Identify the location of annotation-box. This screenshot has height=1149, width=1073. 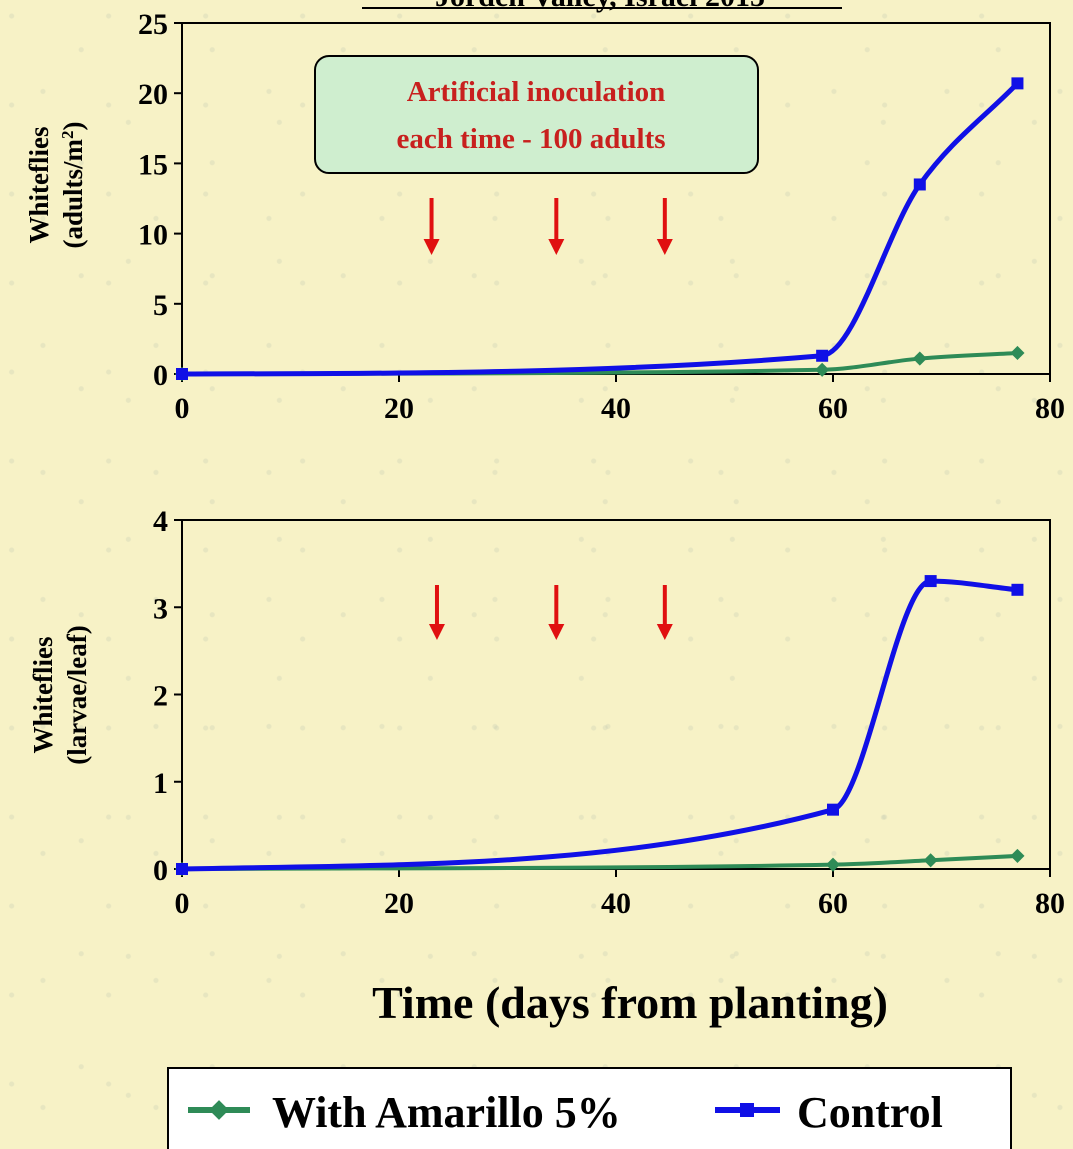
(536, 114).